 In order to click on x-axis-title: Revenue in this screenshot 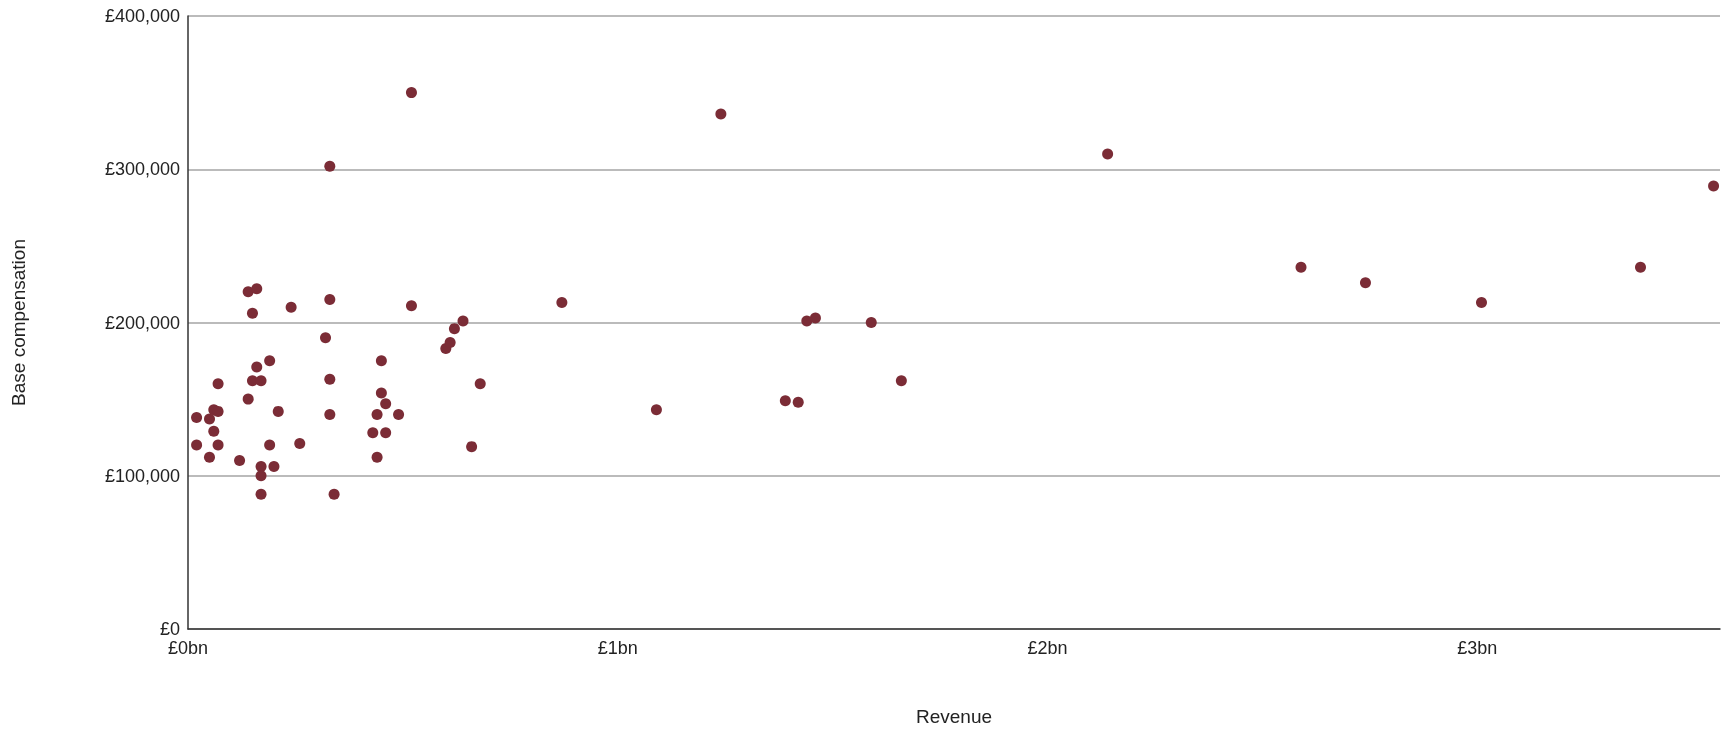, I will do `click(954, 716)`.